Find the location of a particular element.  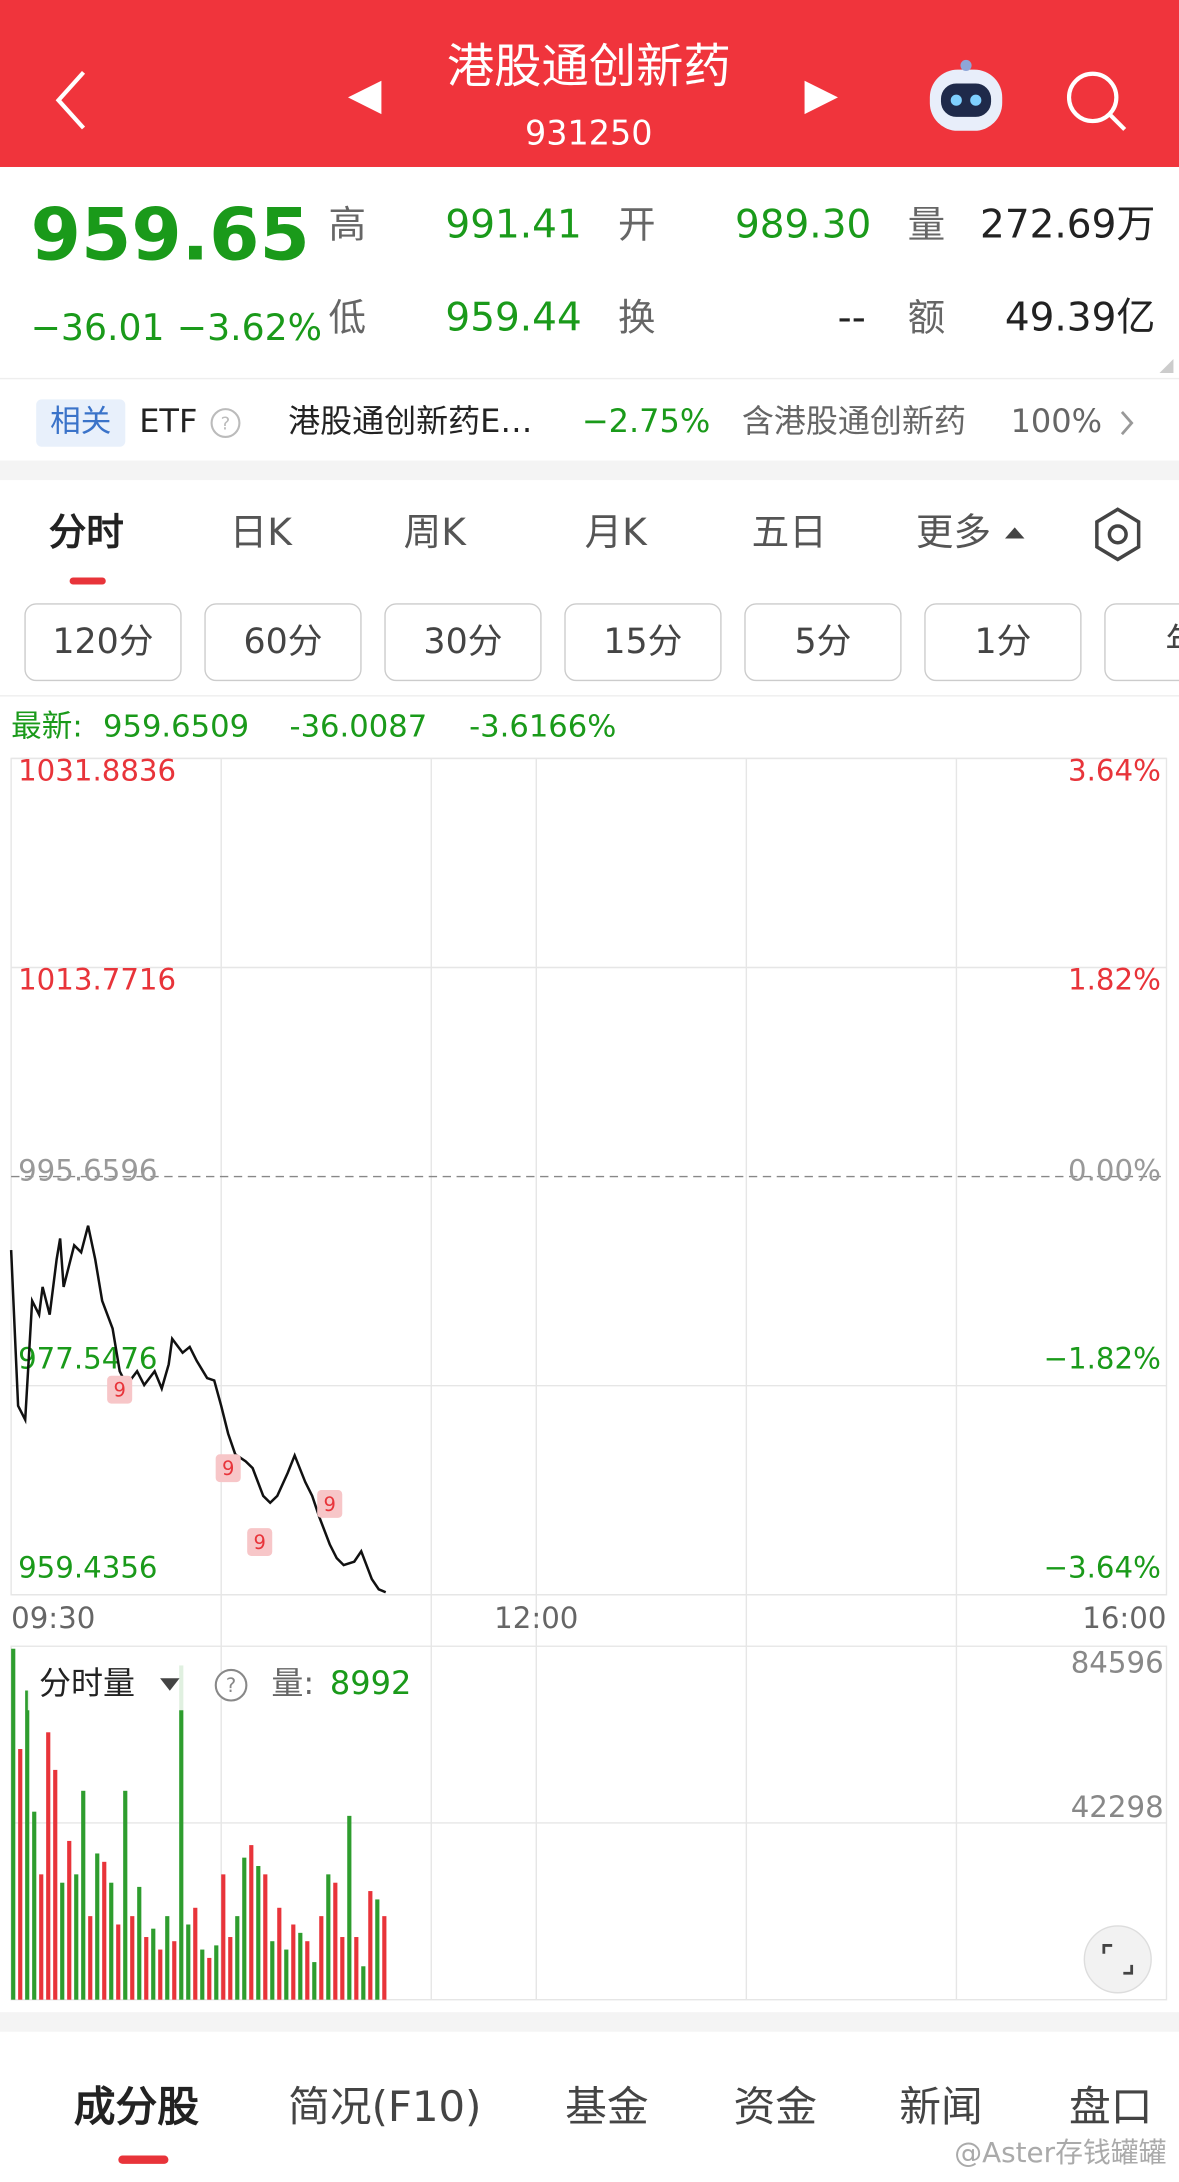

tab: 月K is located at coordinates (617, 532).